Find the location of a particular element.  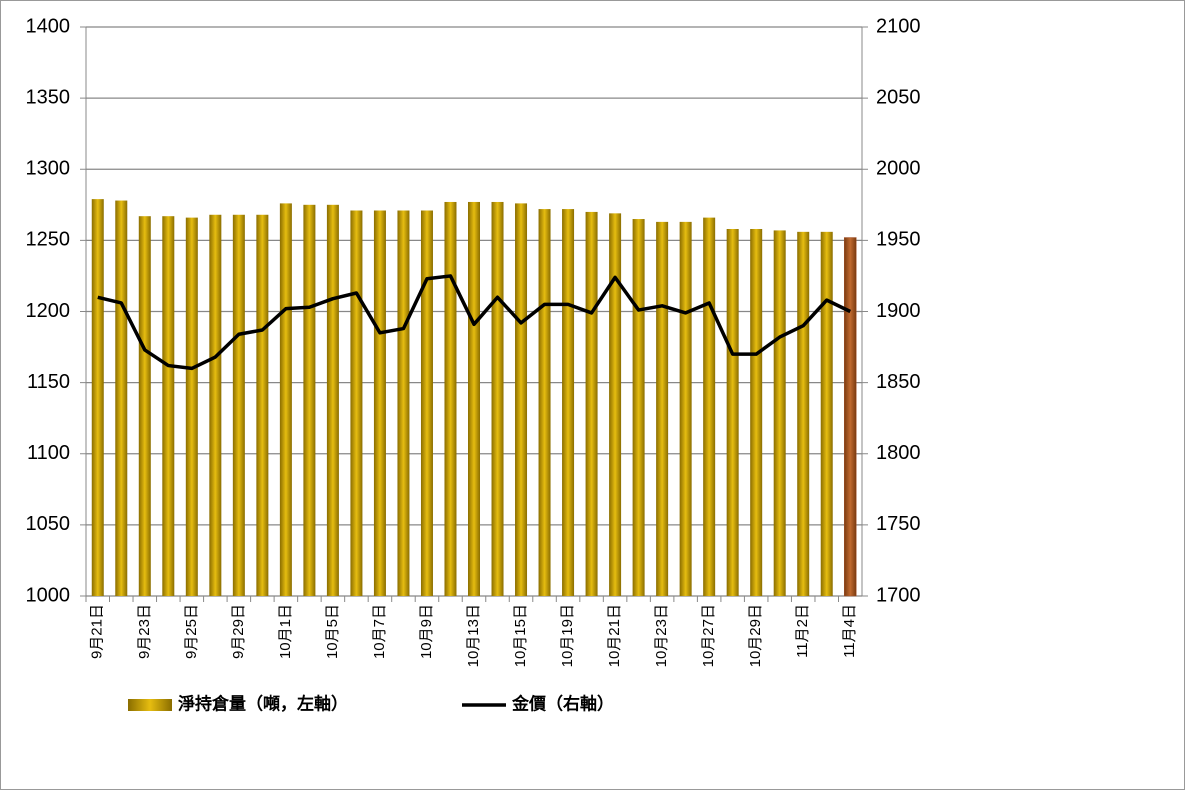

y-tick-label: 1400 is located at coordinates (48, 26).